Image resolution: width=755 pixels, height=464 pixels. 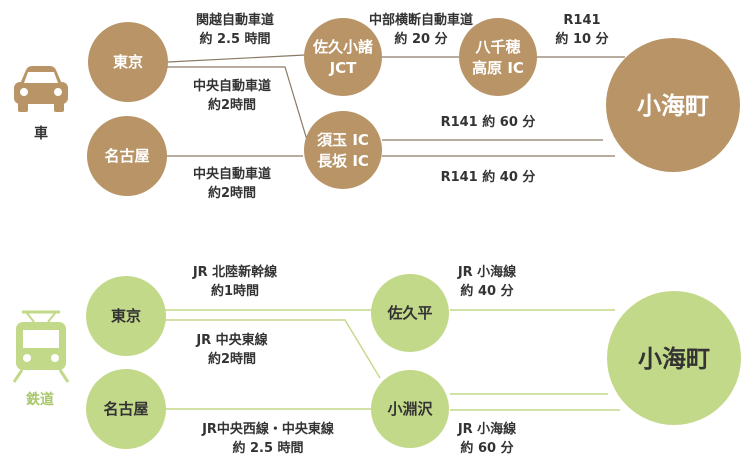 I want to click on node-car-koumi: 小海町, so click(x=673, y=105).